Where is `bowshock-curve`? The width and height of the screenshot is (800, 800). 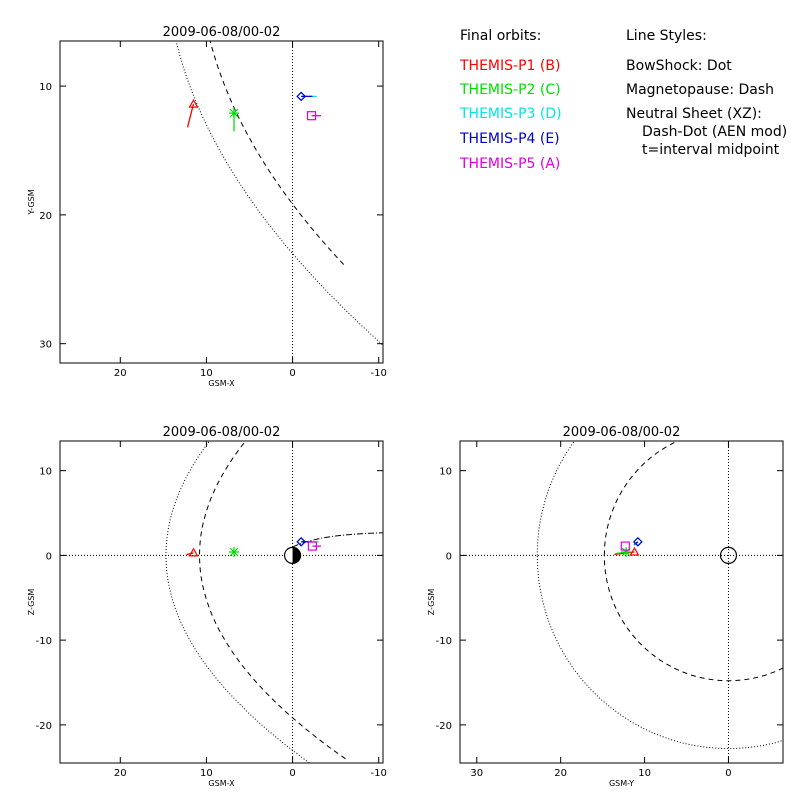 bowshock-curve is located at coordinates (238, 602).